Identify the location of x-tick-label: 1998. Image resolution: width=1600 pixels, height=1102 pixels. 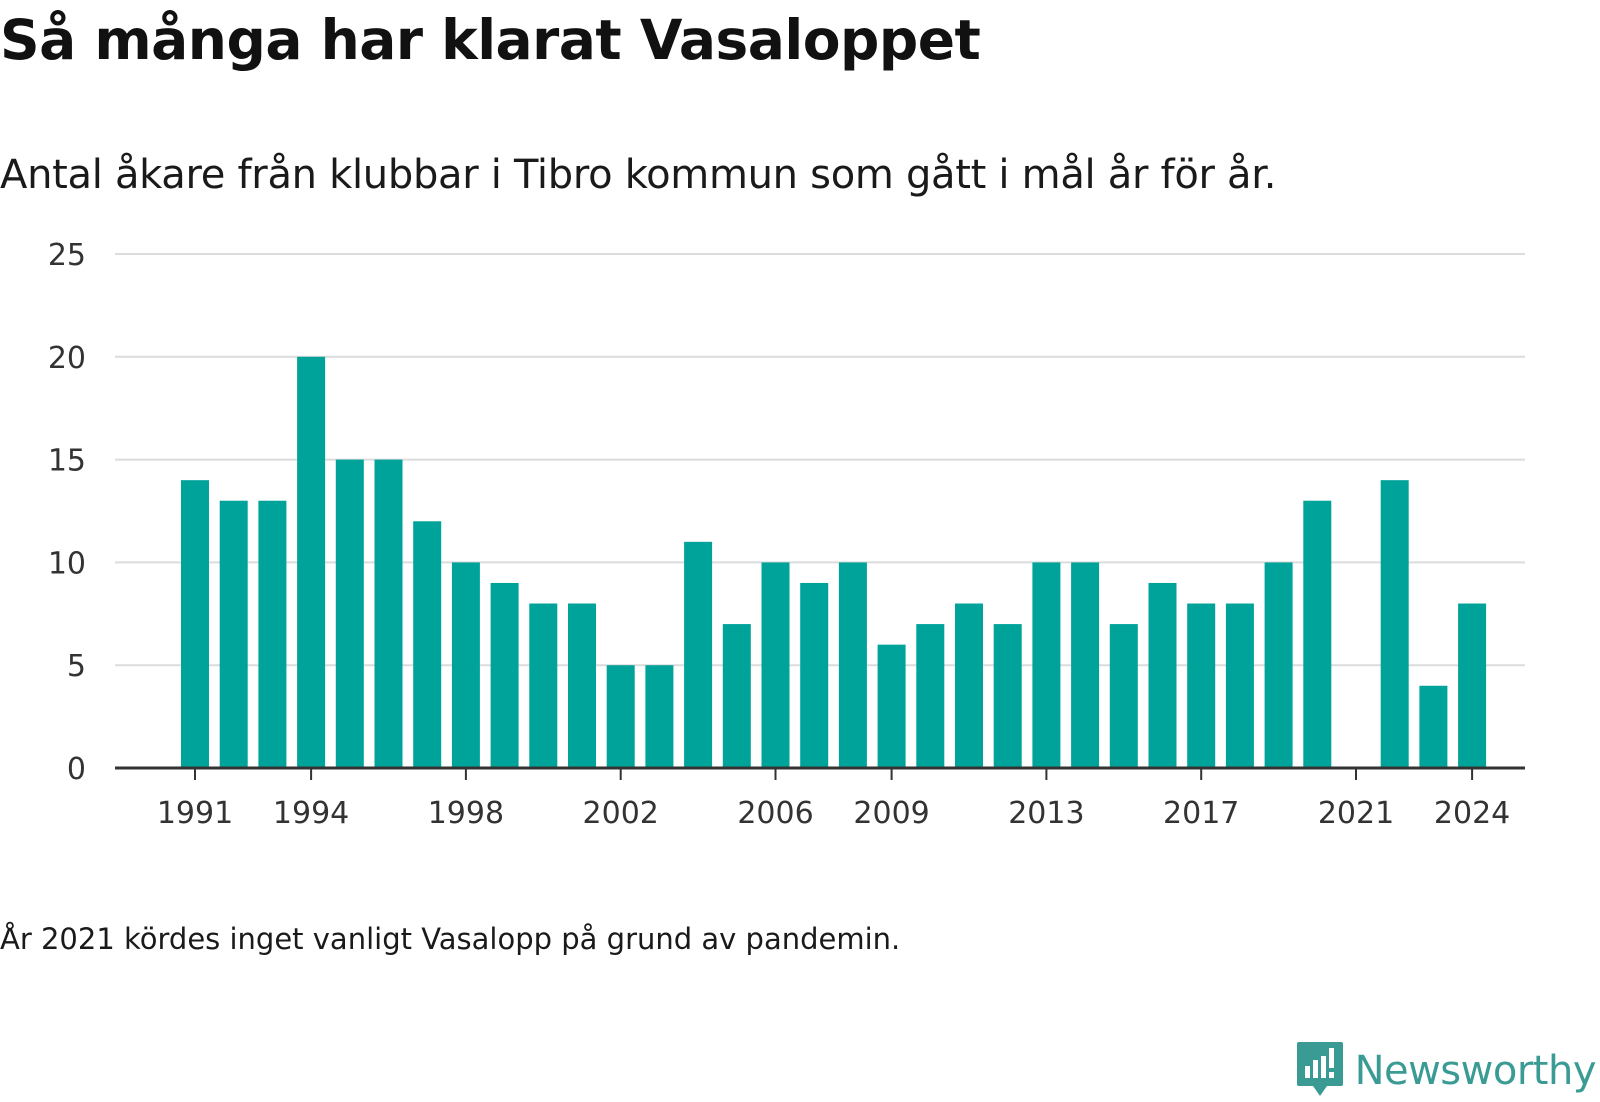
(466, 813).